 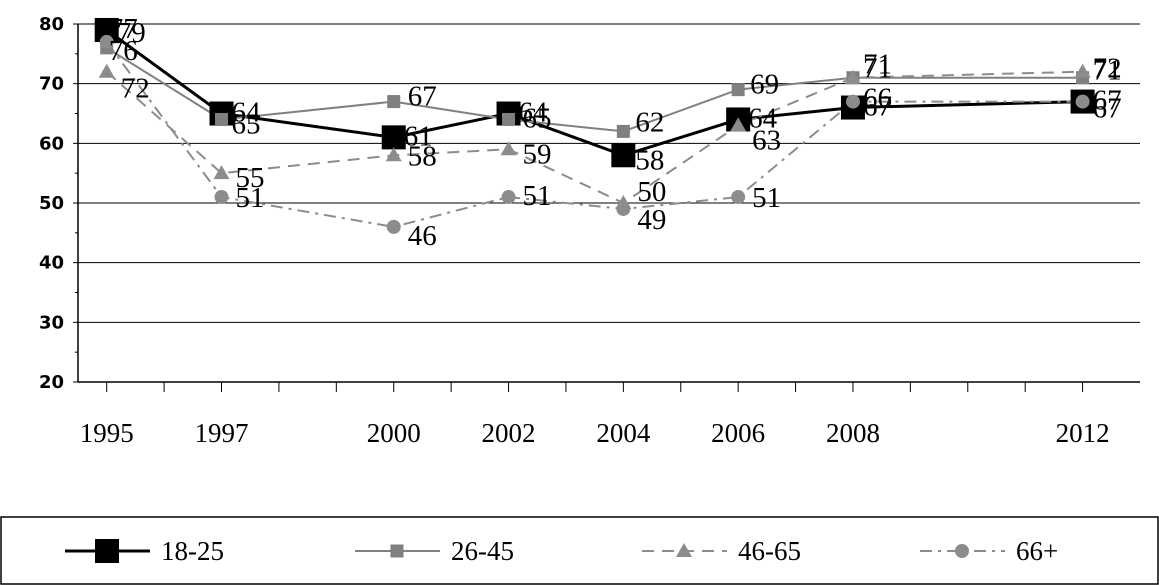 I want to click on data-label: 46, so click(x=422, y=236).